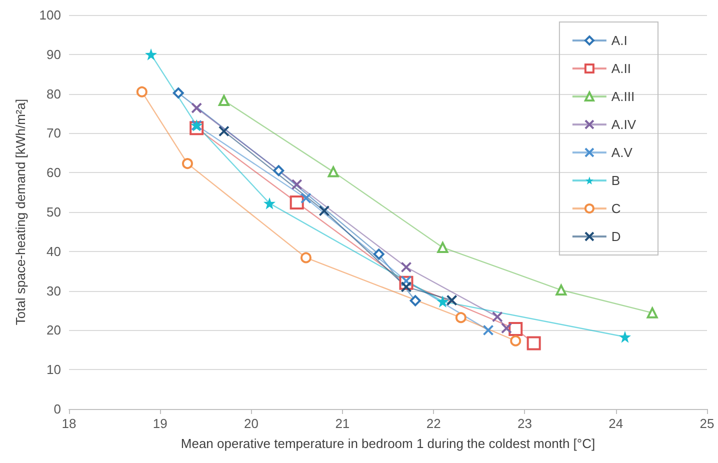 The width and height of the screenshot is (718, 463). Describe the element at coordinates (53, 370) in the screenshot. I see `y-tick-label: 10` at that location.